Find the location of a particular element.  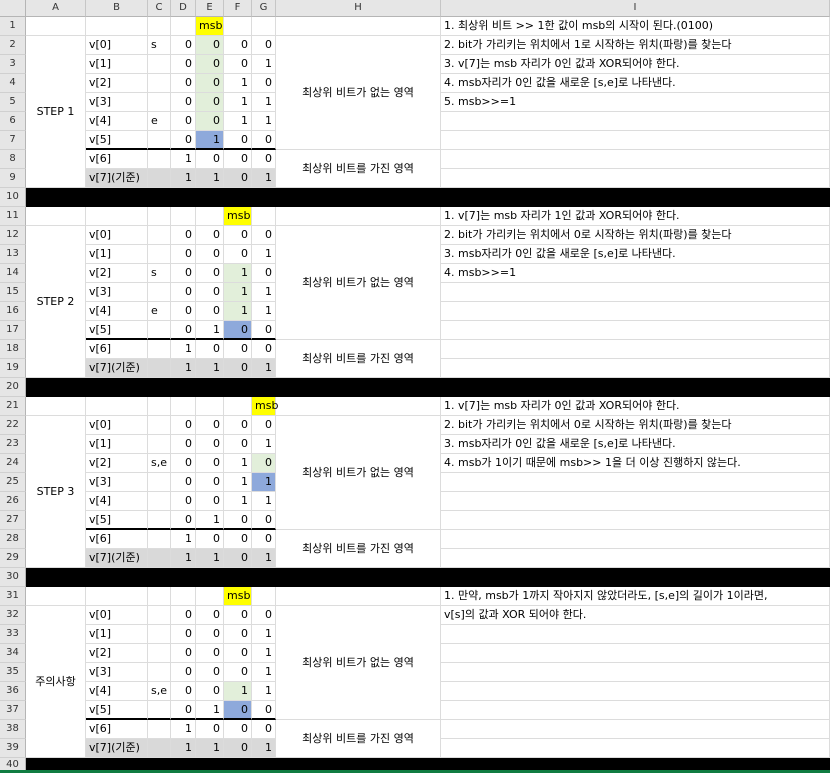

column-header: I is located at coordinates (635, 8).